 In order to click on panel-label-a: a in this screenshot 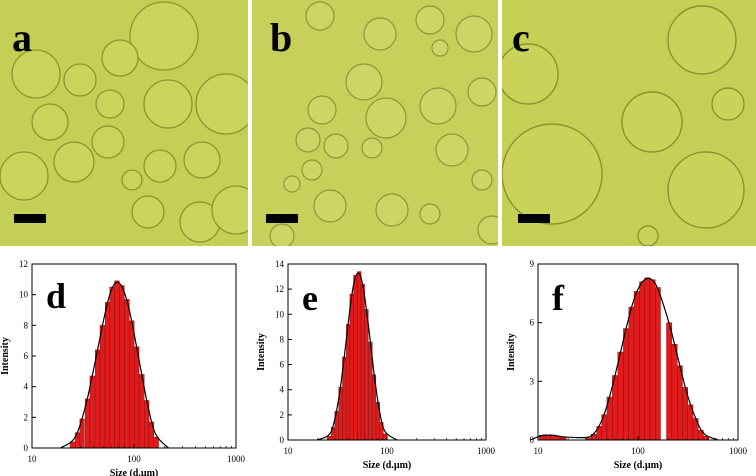, I will do `click(22, 37)`.